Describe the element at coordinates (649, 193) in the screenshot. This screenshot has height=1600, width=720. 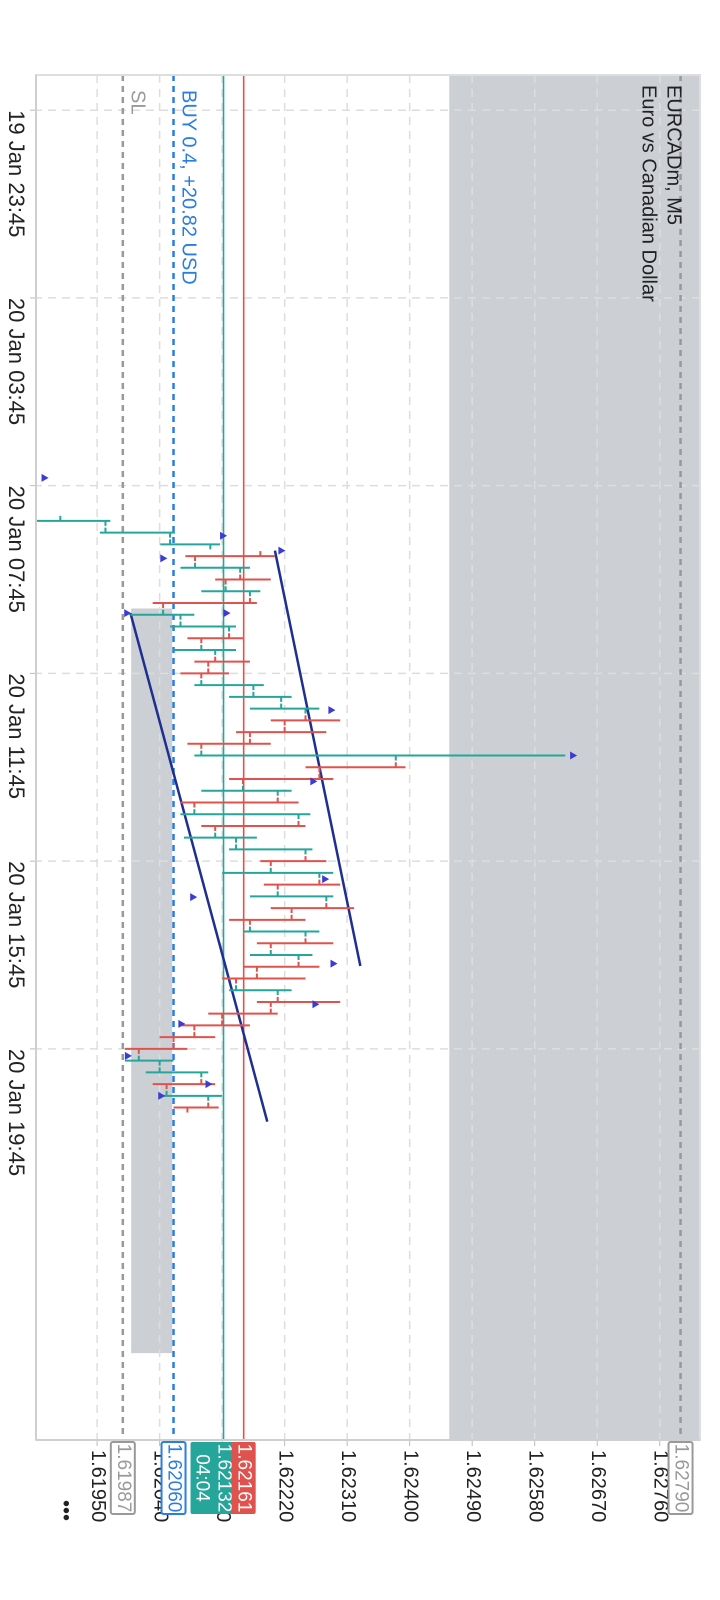
I see `chart-subtitle: Euro vs Canadian Dollar` at that location.